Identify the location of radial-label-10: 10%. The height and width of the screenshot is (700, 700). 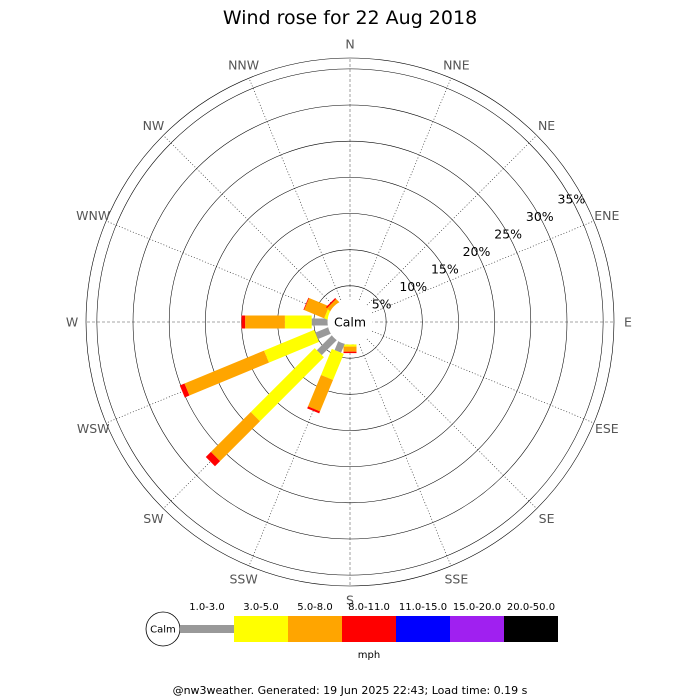
(413, 286).